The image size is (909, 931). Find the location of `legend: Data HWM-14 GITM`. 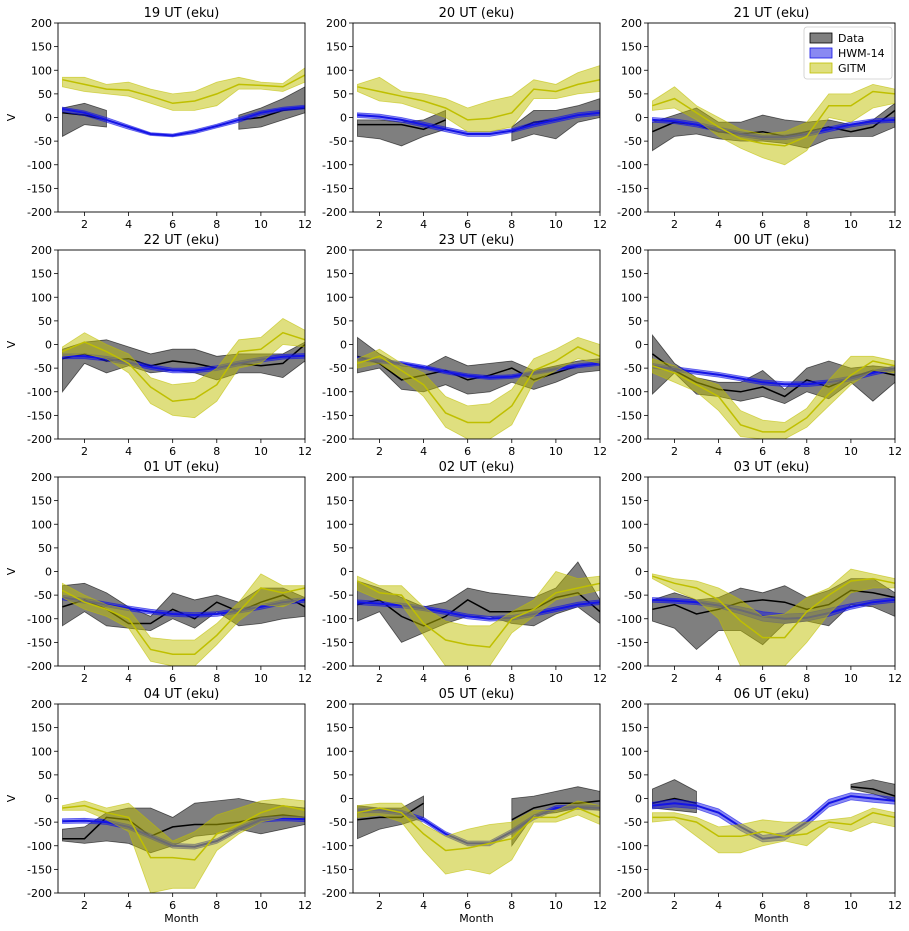

legend: Data HWM-14 GITM is located at coordinates (848, 53).